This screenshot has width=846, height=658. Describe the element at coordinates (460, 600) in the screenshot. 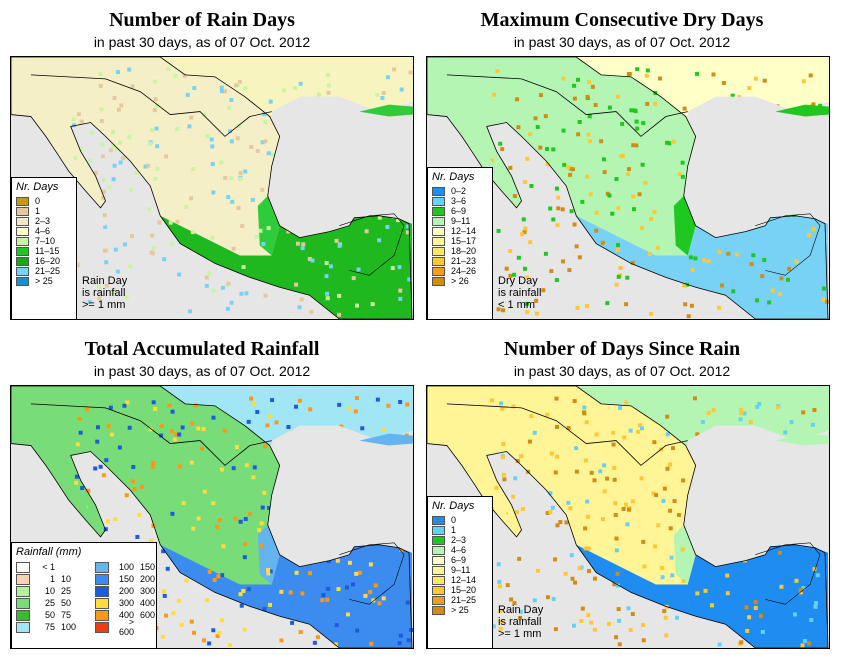

I see `legend-entry: 21–25` at that location.